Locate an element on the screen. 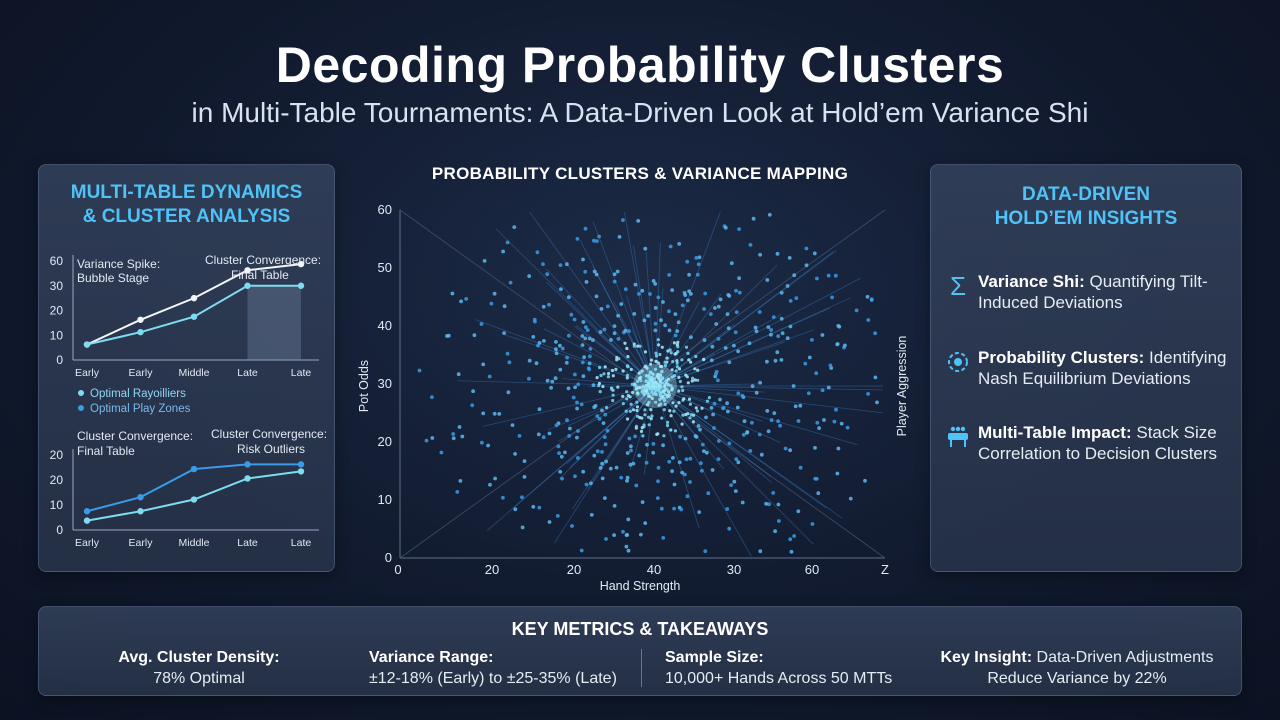 This screenshot has width=1280, height=720. scatter-title: PROBABILITY CLUSTERS & VARIANCE MAPPING is located at coordinates (640, 173).